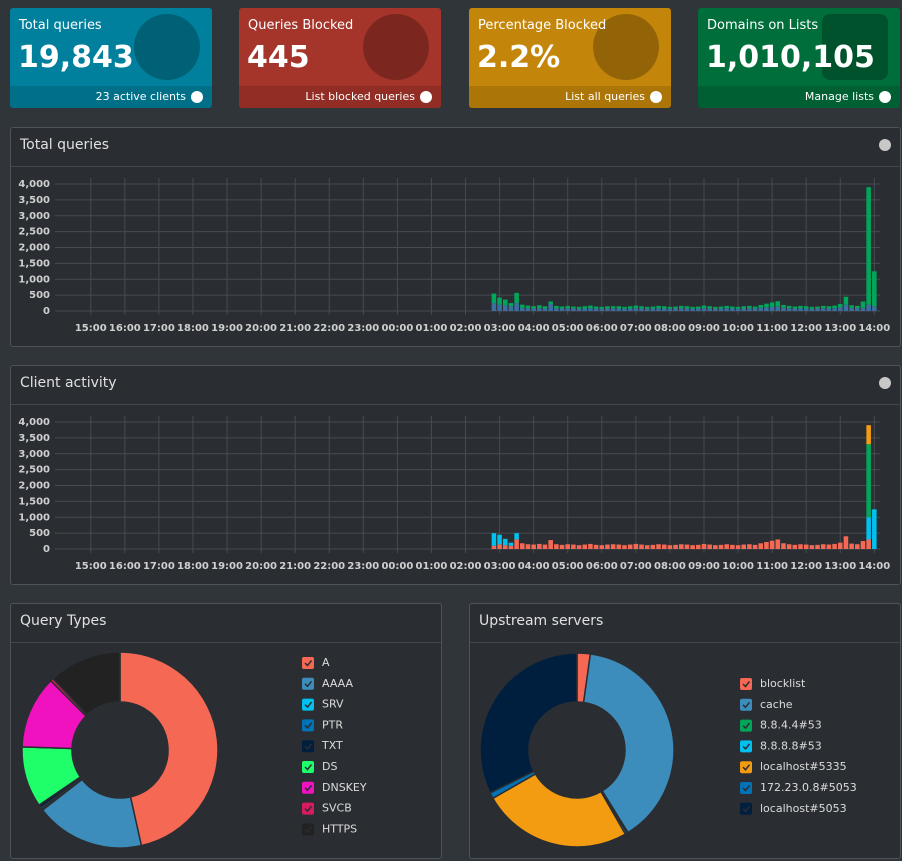 Image resolution: width=902 pixels, height=861 pixels. What do you see at coordinates (46, 549) in the screenshot?
I see `y-tick-label: 0` at bounding box center [46, 549].